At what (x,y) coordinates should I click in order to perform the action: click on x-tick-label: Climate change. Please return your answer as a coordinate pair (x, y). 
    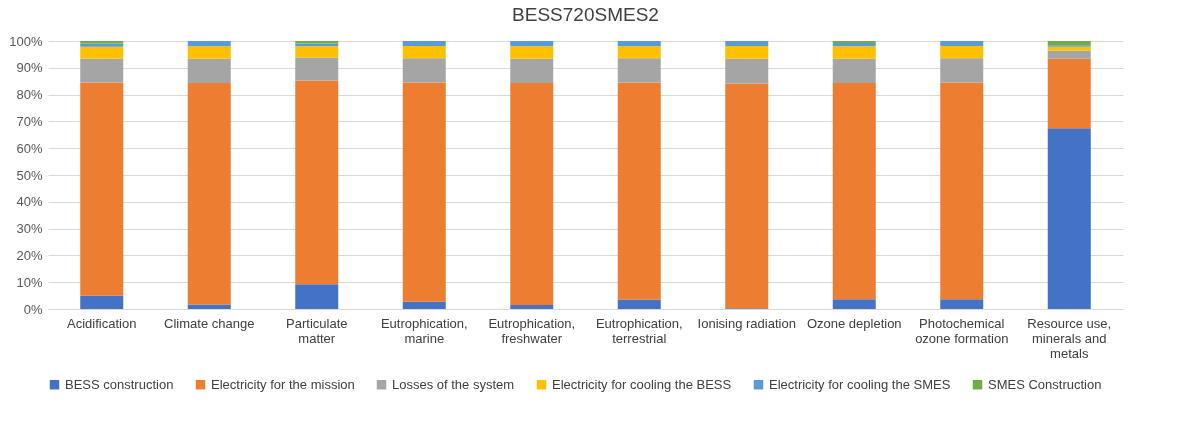
    Looking at the image, I should click on (209, 323).